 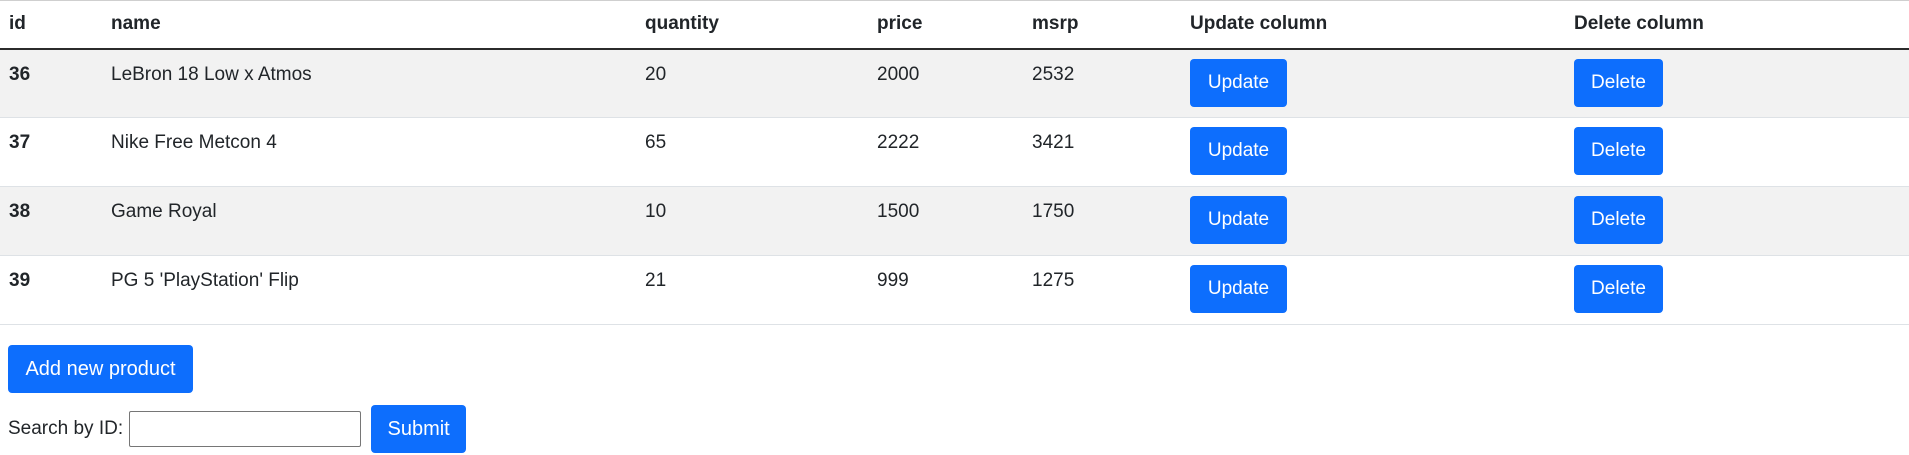 I want to click on cell-quantity-text: 20, so click(x=656, y=74).